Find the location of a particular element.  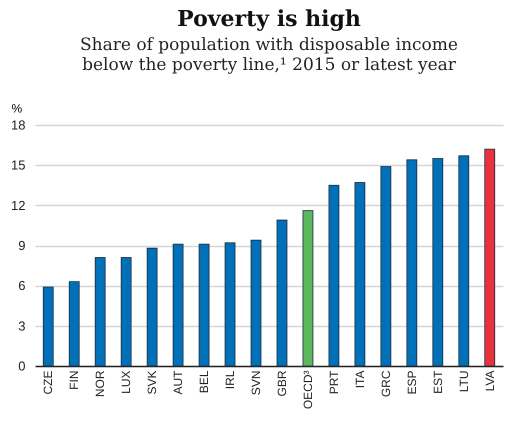

x-tick-label: ESP is located at coordinates (411, 382).